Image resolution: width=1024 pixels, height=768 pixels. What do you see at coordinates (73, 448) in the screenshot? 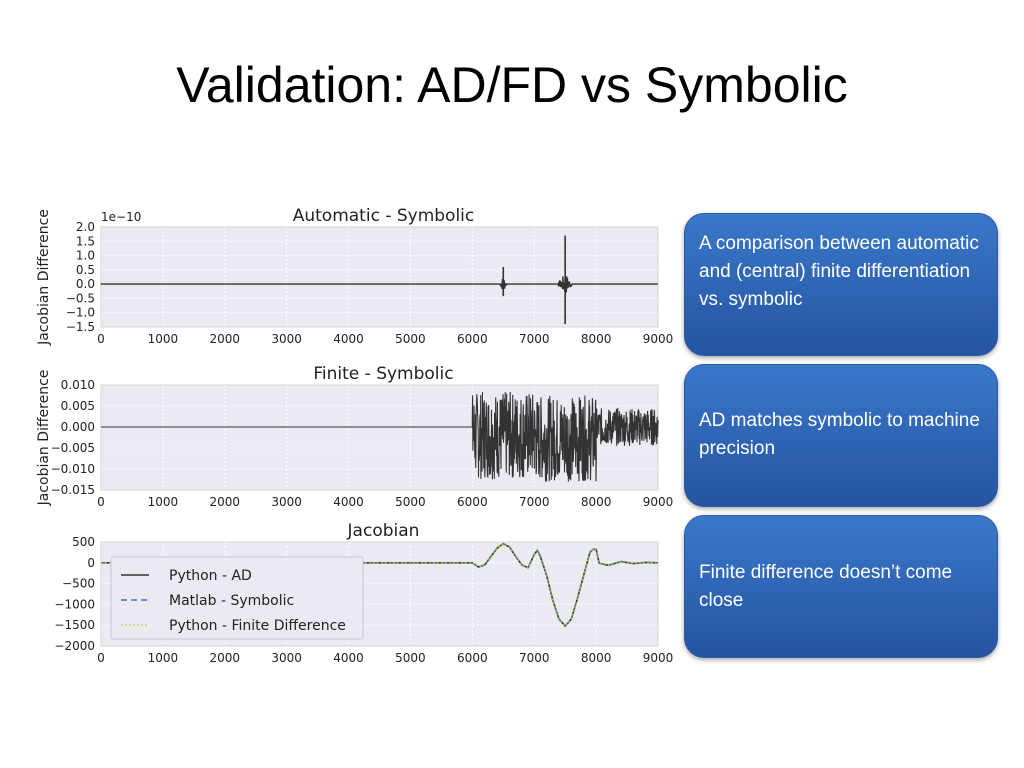
I see `y-tick-label: −0.005` at bounding box center [73, 448].